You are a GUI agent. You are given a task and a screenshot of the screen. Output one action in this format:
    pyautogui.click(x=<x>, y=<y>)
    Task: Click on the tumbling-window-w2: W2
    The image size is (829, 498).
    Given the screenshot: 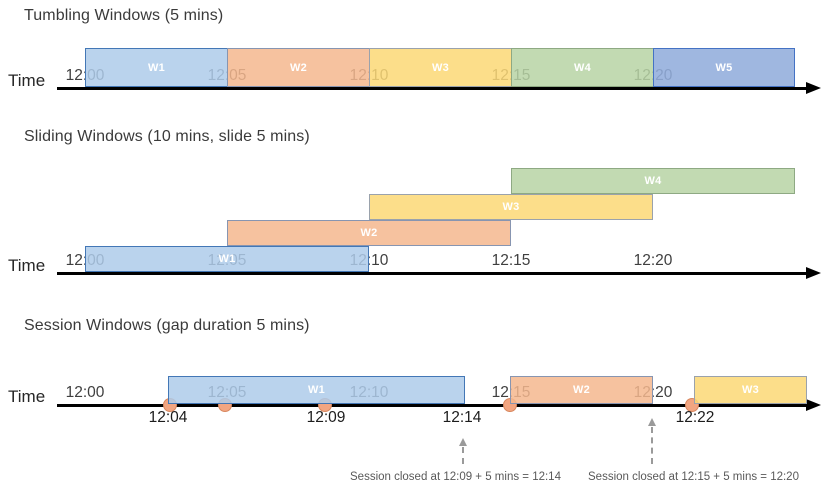 What is the action you would take?
    pyautogui.click(x=298, y=67)
    